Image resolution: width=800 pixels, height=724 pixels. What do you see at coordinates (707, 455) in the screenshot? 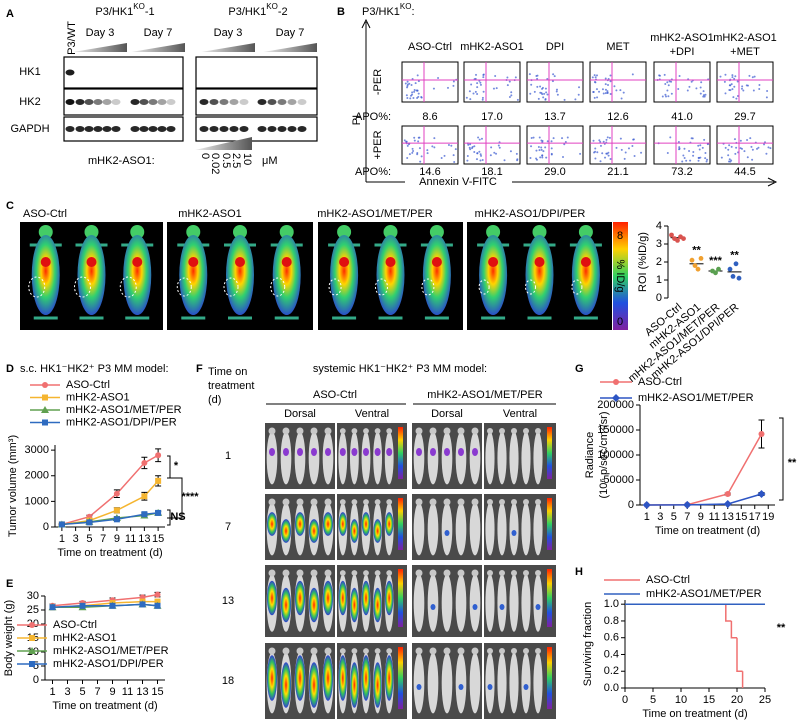
I see `axis` at bounding box center [707, 455].